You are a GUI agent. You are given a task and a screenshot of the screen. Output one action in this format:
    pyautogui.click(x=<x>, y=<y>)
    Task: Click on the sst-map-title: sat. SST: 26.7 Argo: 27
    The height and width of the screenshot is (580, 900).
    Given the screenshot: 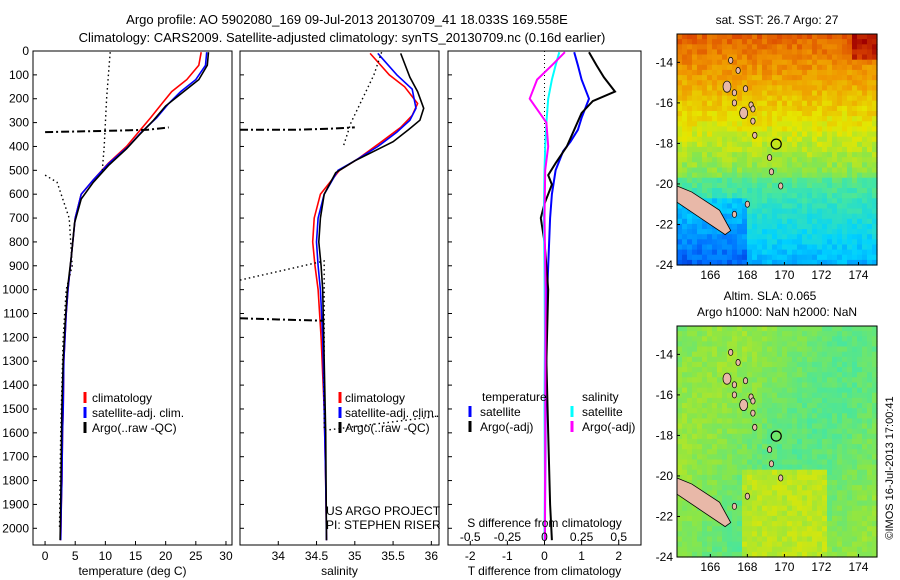 What is the action you would take?
    pyautogui.click(x=777, y=20)
    